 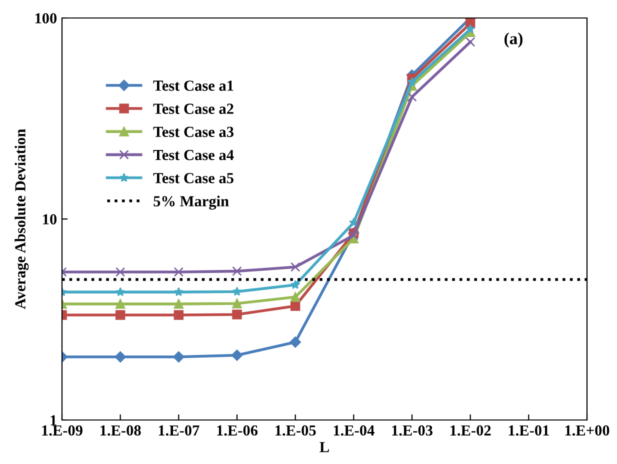 What do you see at coordinates (237, 430) in the screenshot?
I see `x-tick-label: 1.E-06` at bounding box center [237, 430].